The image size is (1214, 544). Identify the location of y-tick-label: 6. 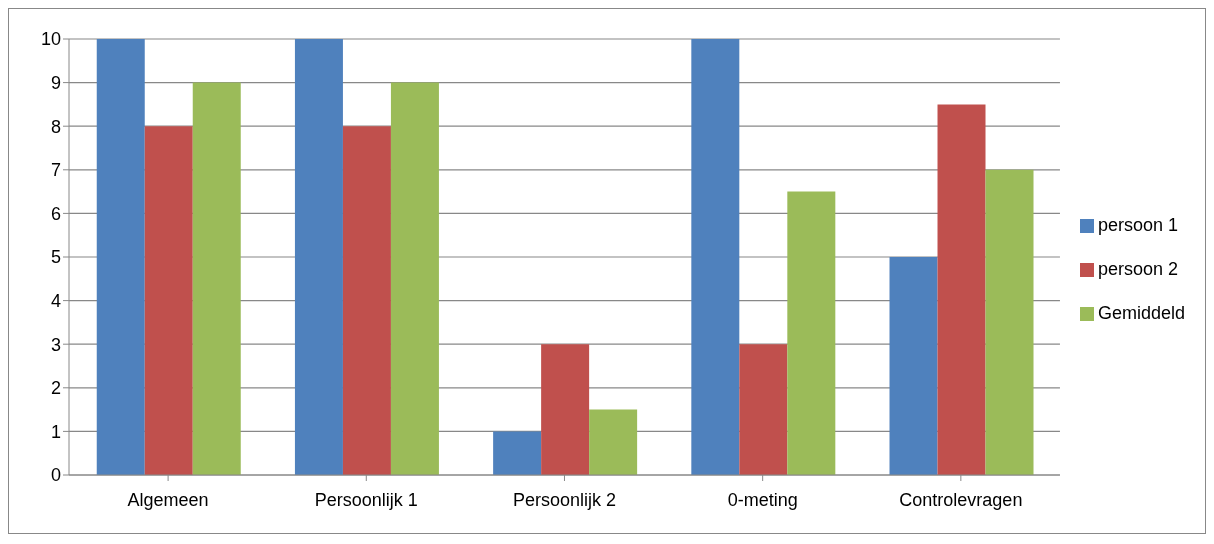
(55, 213).